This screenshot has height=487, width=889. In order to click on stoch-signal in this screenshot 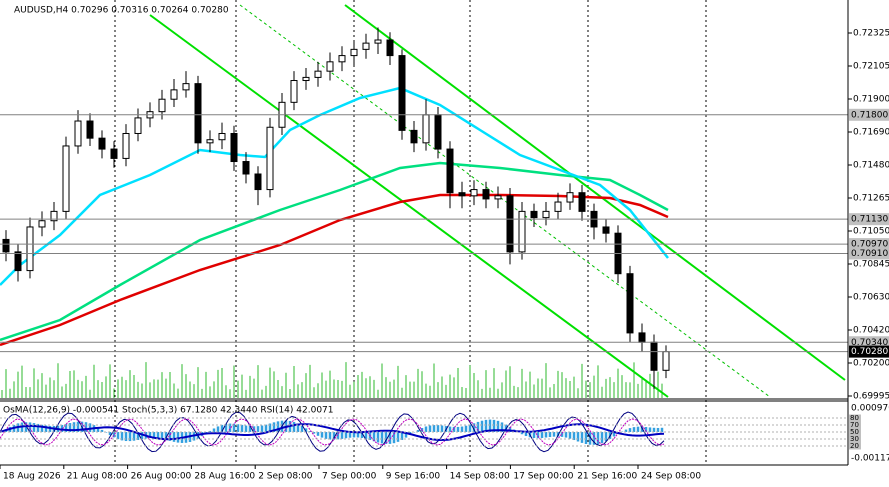, I will do `click(332, 432)`.